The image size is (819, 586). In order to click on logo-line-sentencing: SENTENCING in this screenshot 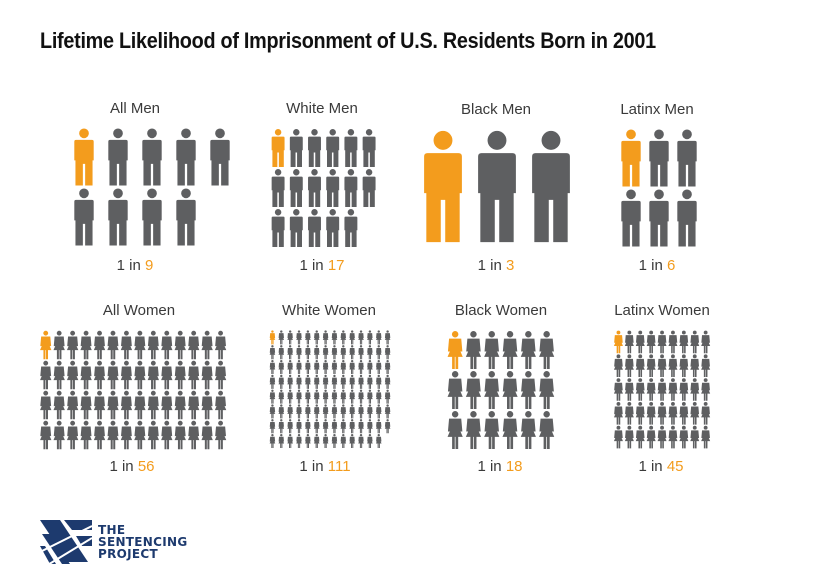, I will do `click(143, 542)`.